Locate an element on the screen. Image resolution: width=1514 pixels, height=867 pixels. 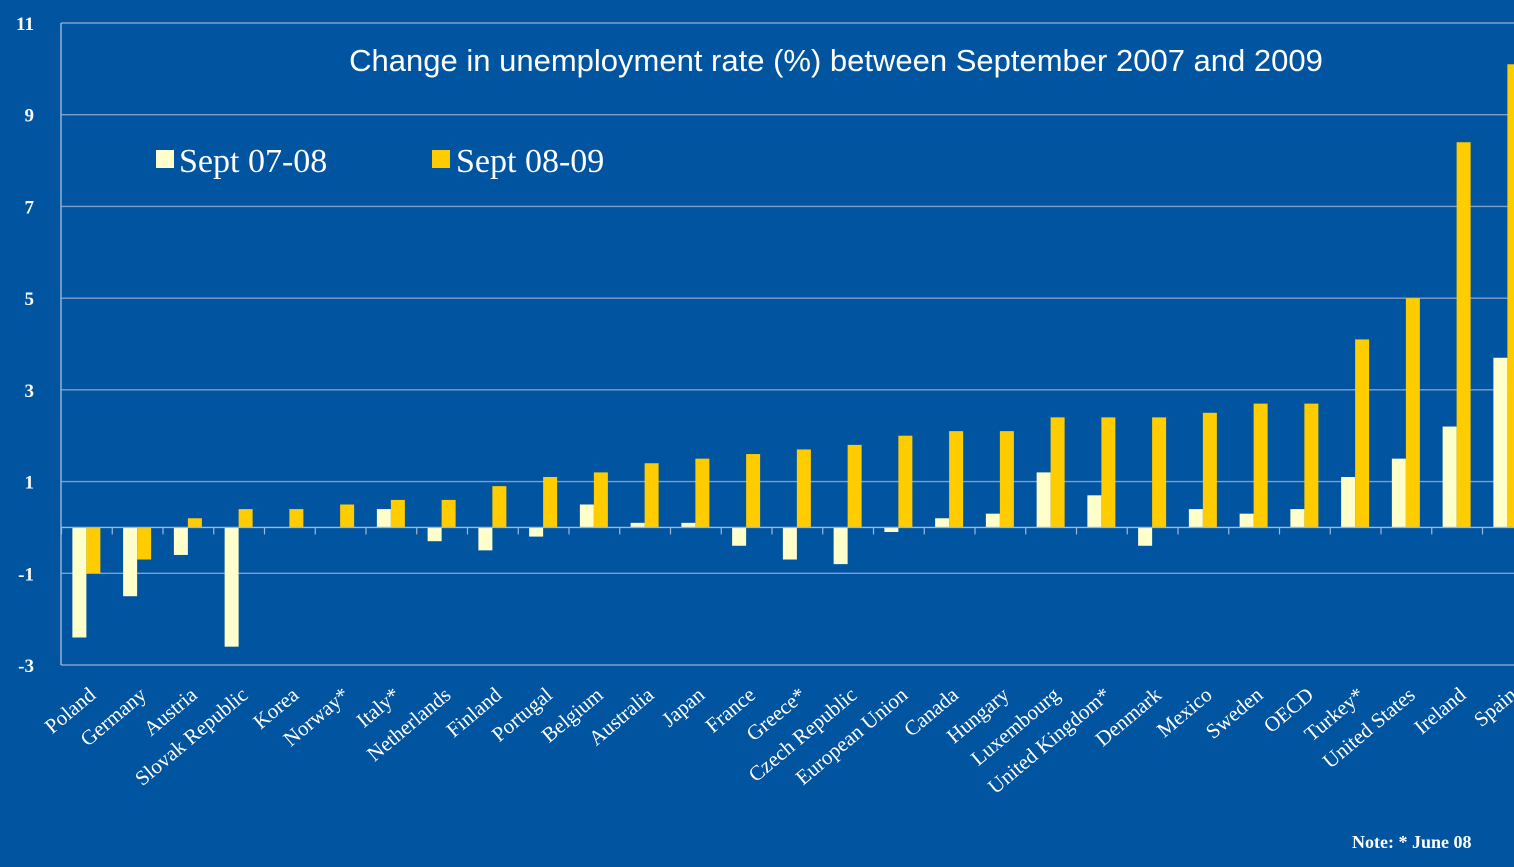
x-tick-label-japan: Japan is located at coordinates (683, 706).